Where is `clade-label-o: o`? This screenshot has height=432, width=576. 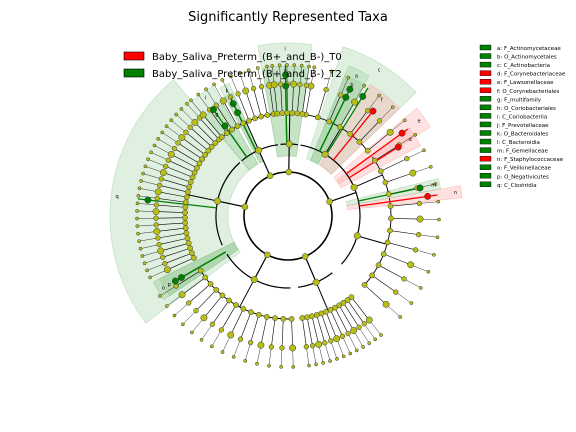
clade-label-o: o is located at coordinates (163, 289).